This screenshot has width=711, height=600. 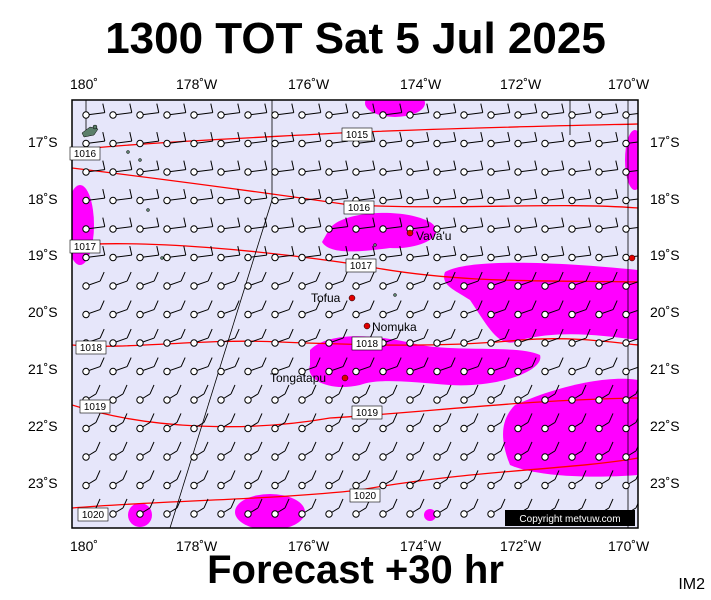 I want to click on place-label: Tofua, so click(x=326, y=298).